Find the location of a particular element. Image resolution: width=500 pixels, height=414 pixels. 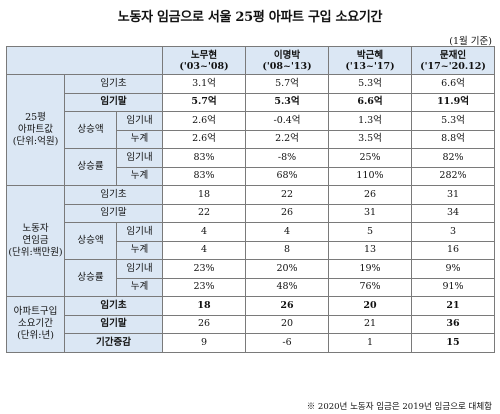

table-row: 아파트구입 소요기간 (단위:년) 임기초 18 26 20 21 is located at coordinates (251, 324).